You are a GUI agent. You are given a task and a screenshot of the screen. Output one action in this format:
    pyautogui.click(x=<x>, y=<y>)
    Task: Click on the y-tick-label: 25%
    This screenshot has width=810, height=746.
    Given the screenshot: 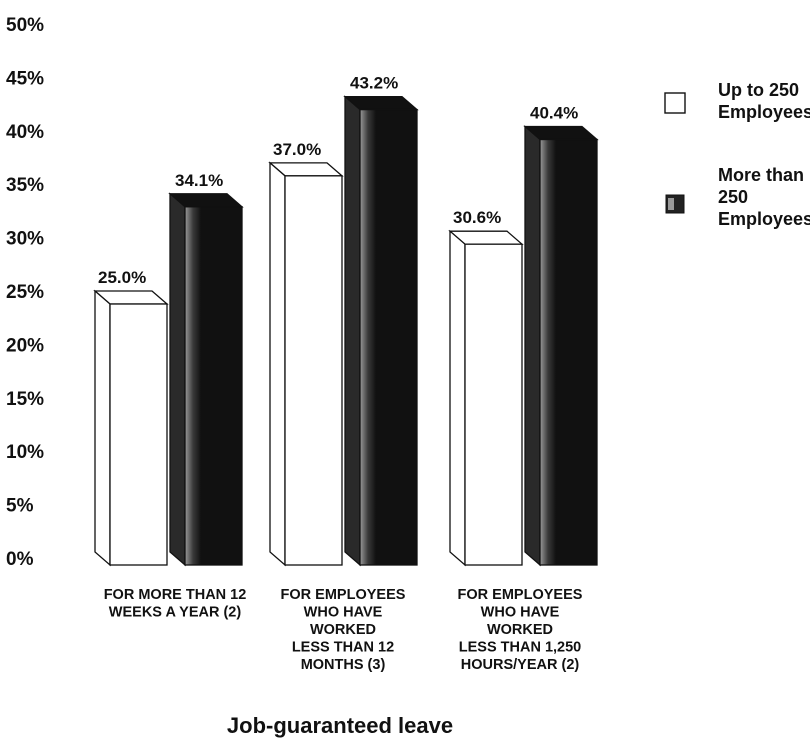 What is the action you would take?
    pyautogui.click(x=25, y=292)
    